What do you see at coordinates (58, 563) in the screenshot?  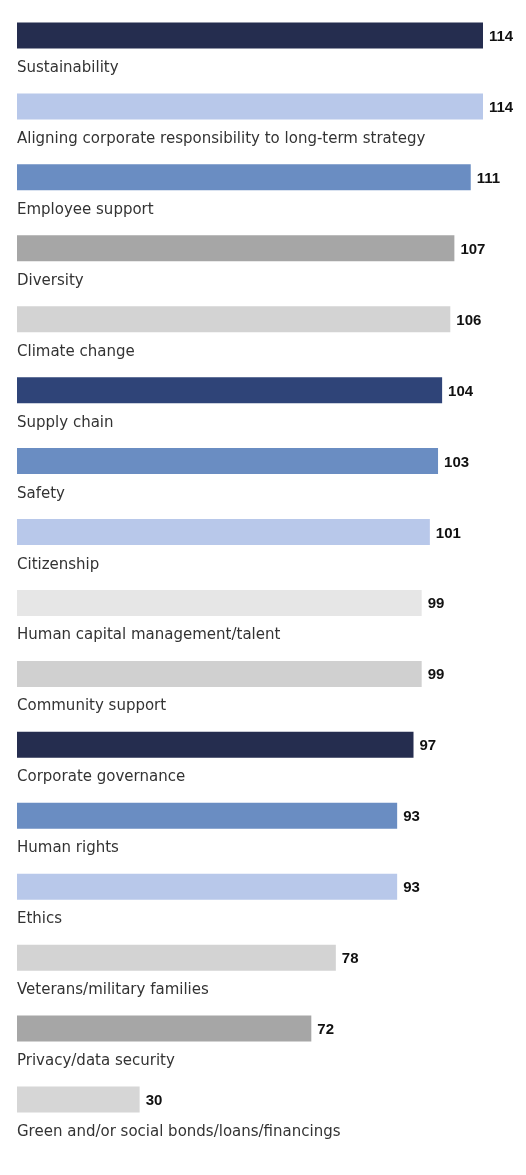 I see `y-tick-label: Citizenship` at bounding box center [58, 563].